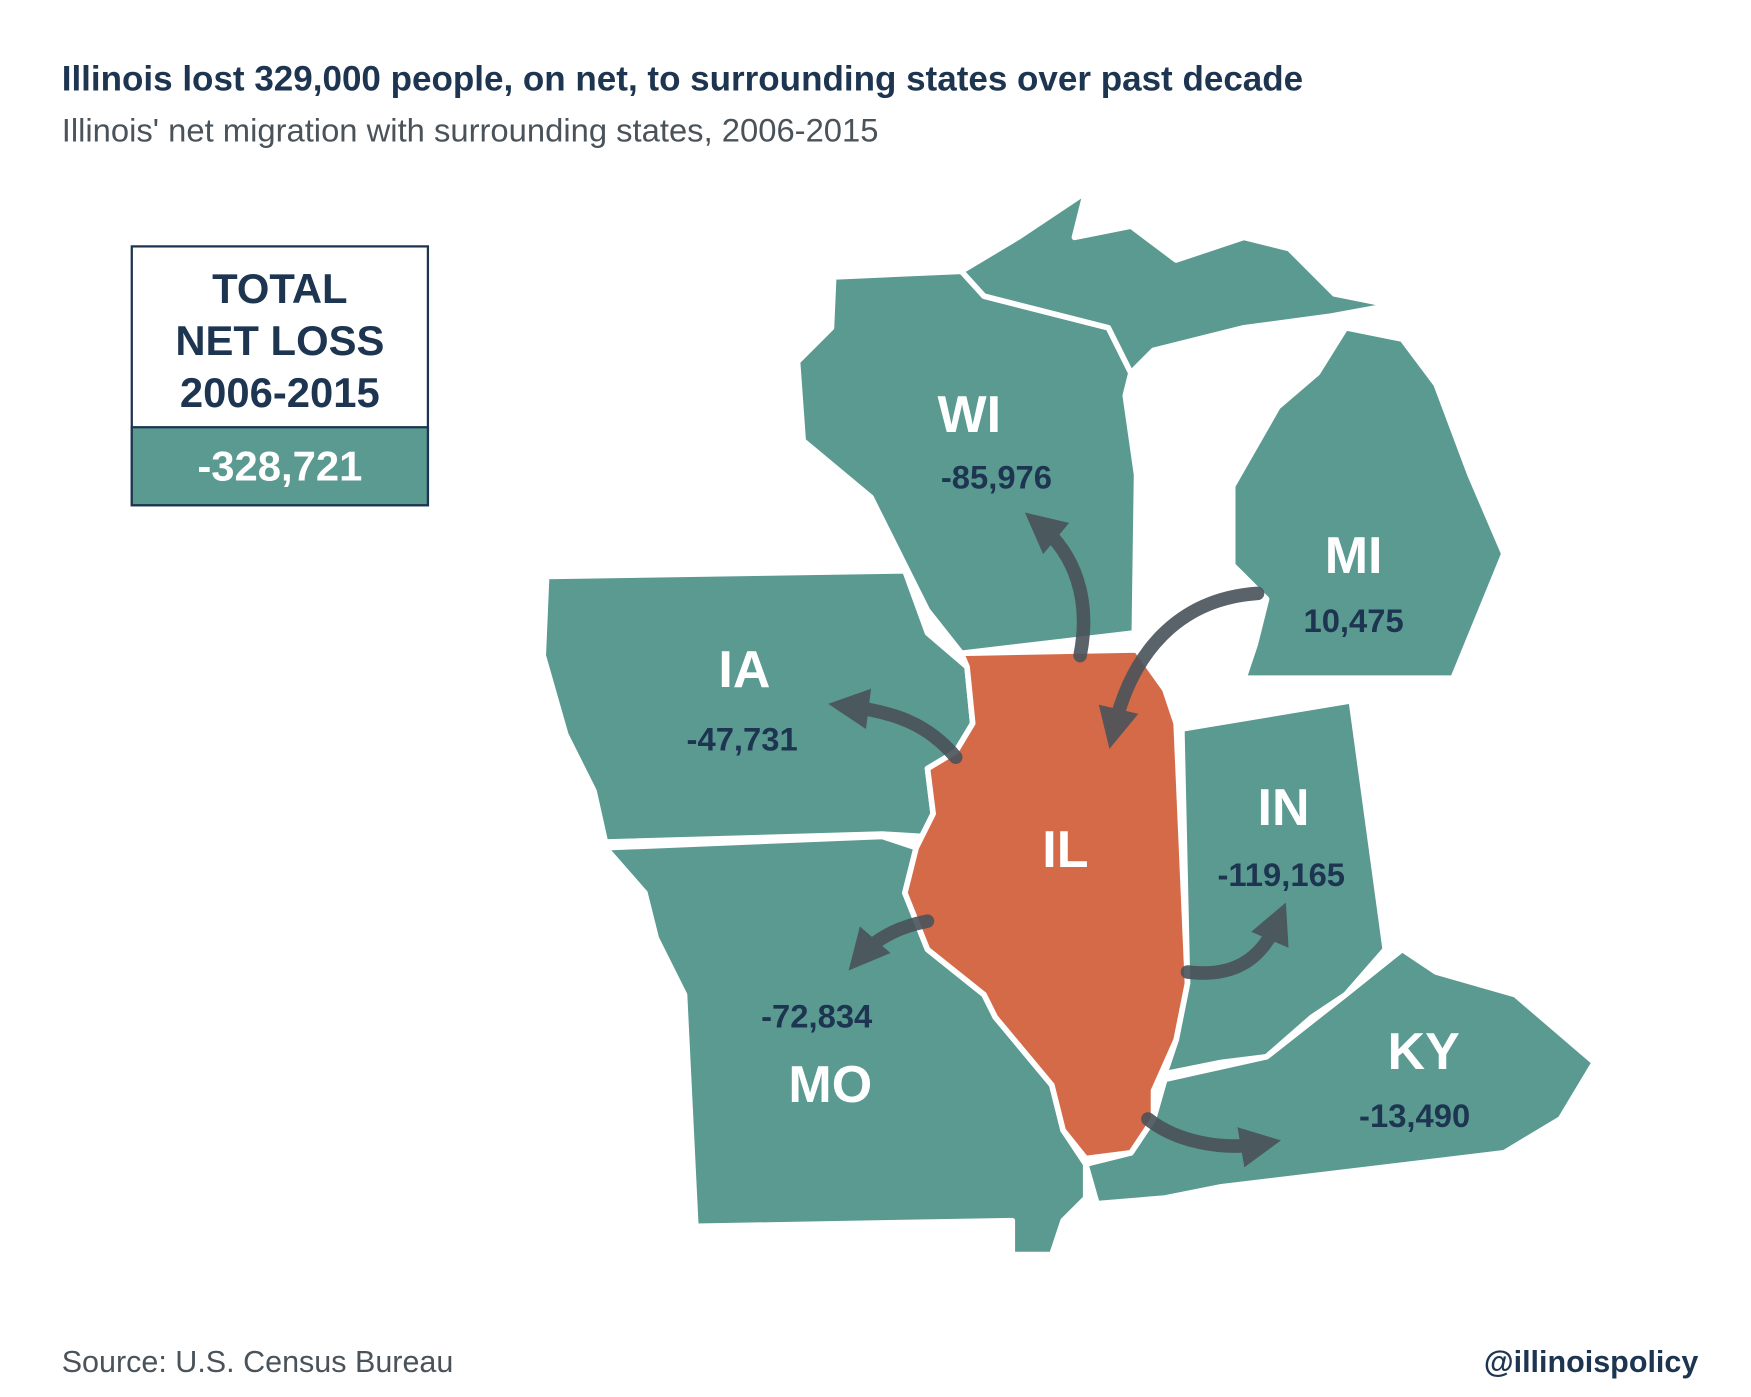 The height and width of the screenshot is (1397, 1751). What do you see at coordinates (891, 942) in the screenshot?
I see `arrow-mo` at bounding box center [891, 942].